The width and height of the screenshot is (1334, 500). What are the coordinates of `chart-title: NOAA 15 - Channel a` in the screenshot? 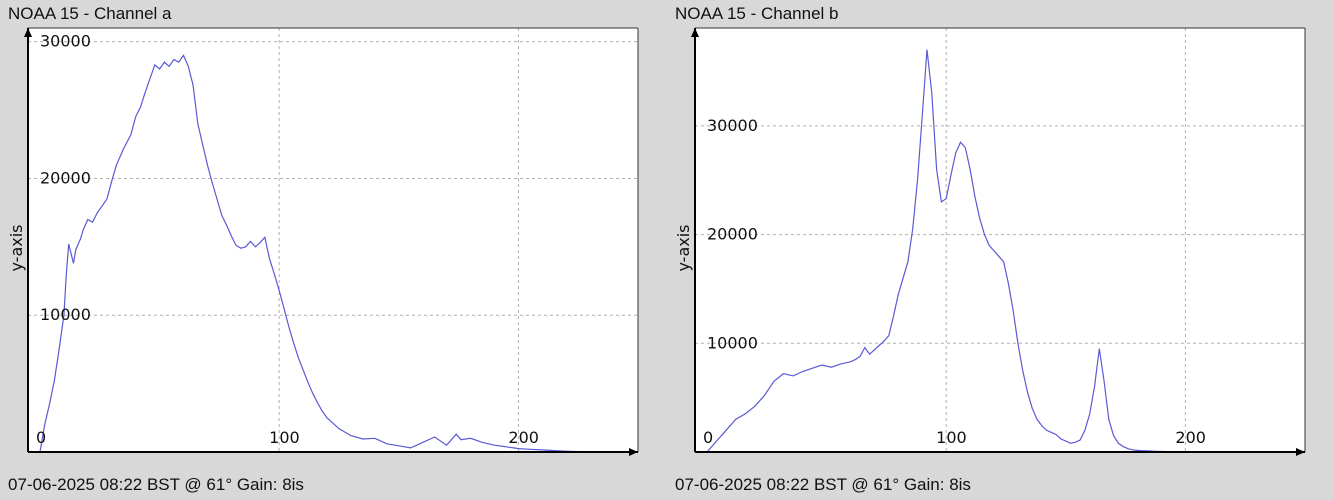 It's located at (90, 13).